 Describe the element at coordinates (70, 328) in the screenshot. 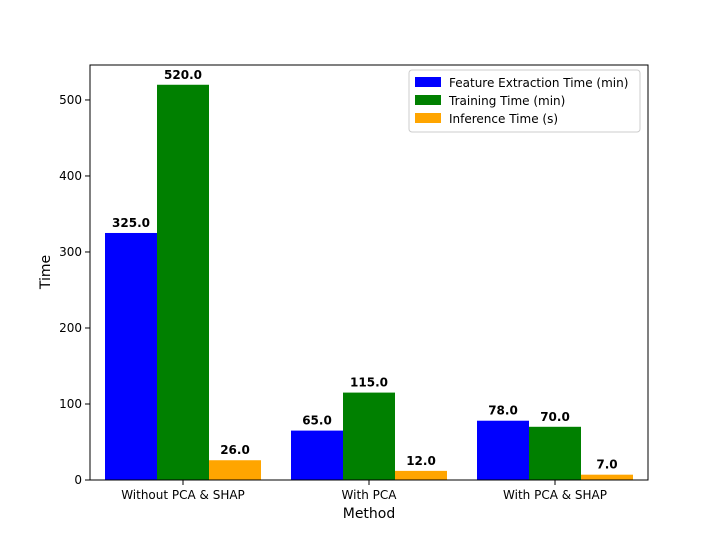

I see `y-tick-label: 200` at that location.